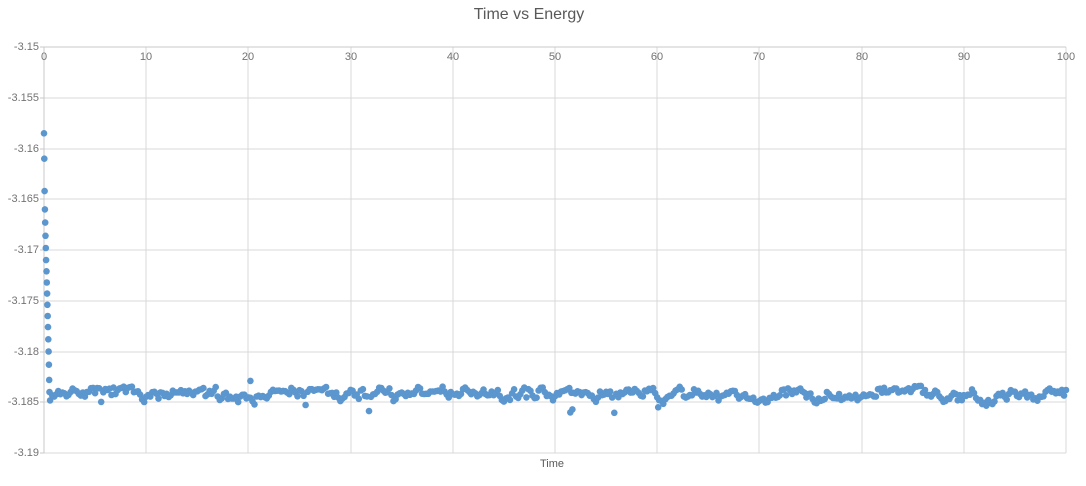 The height and width of the screenshot is (486, 1086). Describe the element at coordinates (555, 57) in the screenshot. I see `x-tick-label: 50` at that location.